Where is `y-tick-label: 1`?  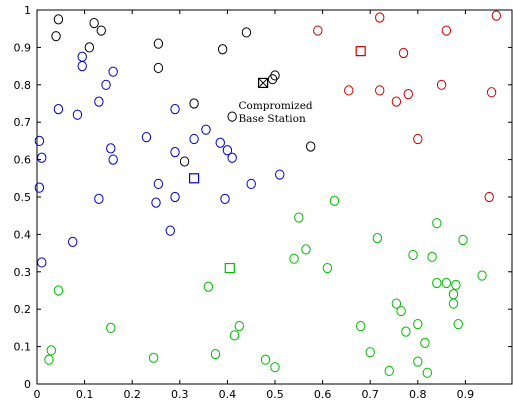 y-tick-label: 1 is located at coordinates (27, 10).